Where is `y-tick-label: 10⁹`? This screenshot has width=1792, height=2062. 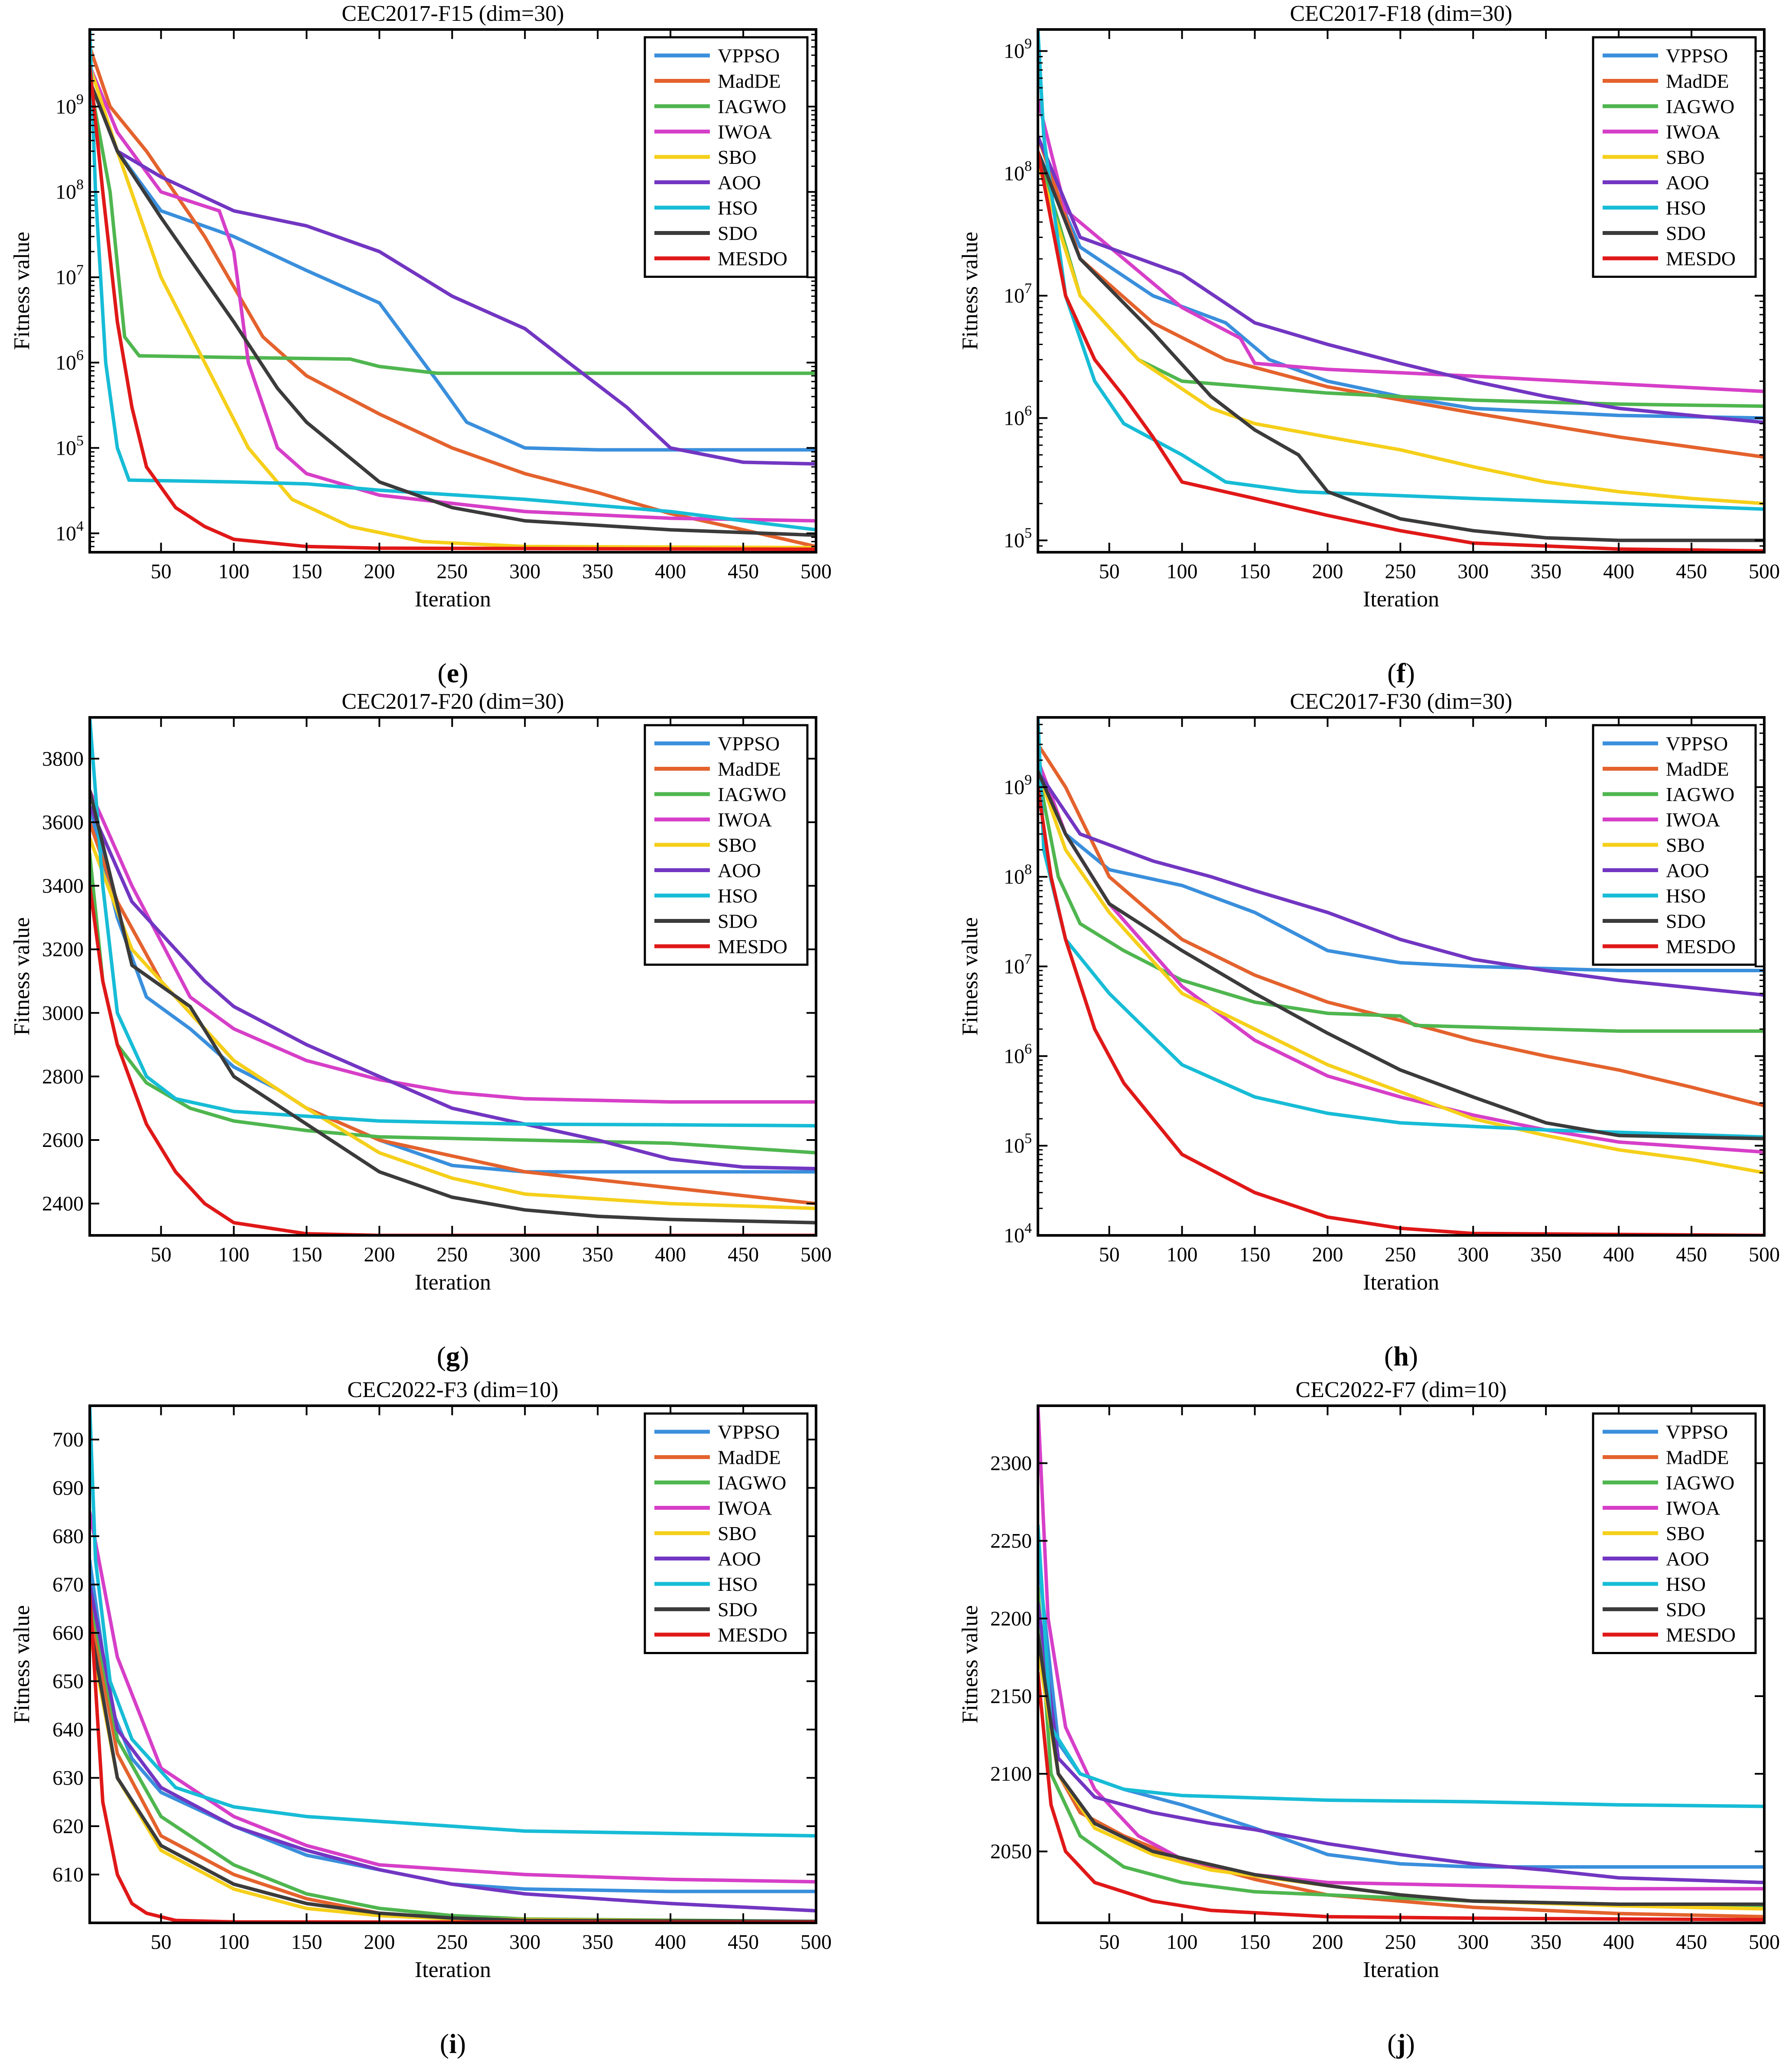
y-tick-label: 10⁹ is located at coordinates (69, 104).